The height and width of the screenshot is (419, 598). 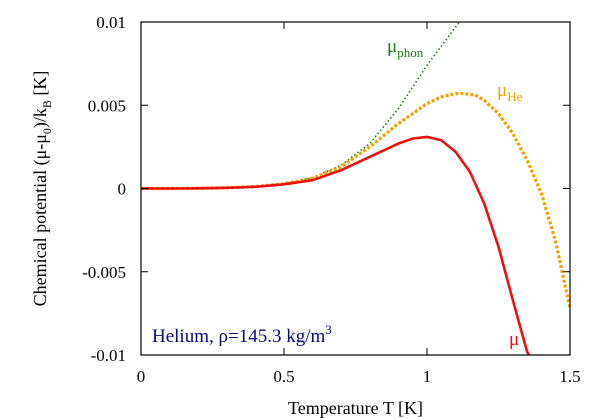 I want to click on y-tick-label: -0.005, so click(x=104, y=272).